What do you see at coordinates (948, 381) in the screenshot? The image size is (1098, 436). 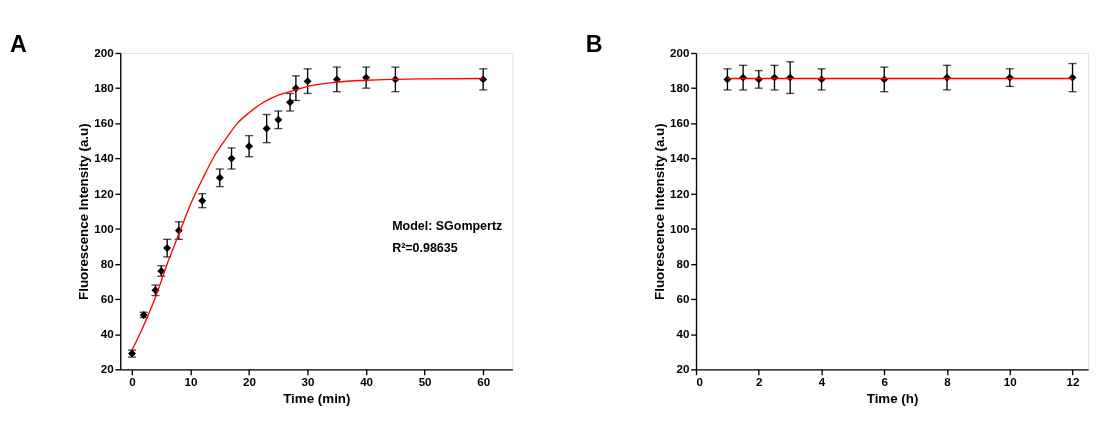 I see `x-tick-label: 8` at bounding box center [948, 381].